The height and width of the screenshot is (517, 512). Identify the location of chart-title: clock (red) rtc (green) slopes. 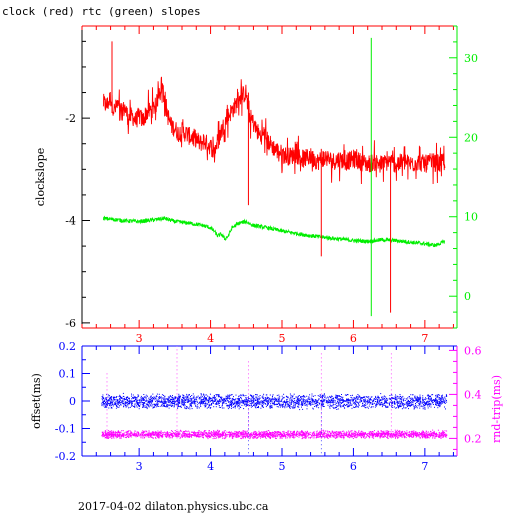
(101, 11).